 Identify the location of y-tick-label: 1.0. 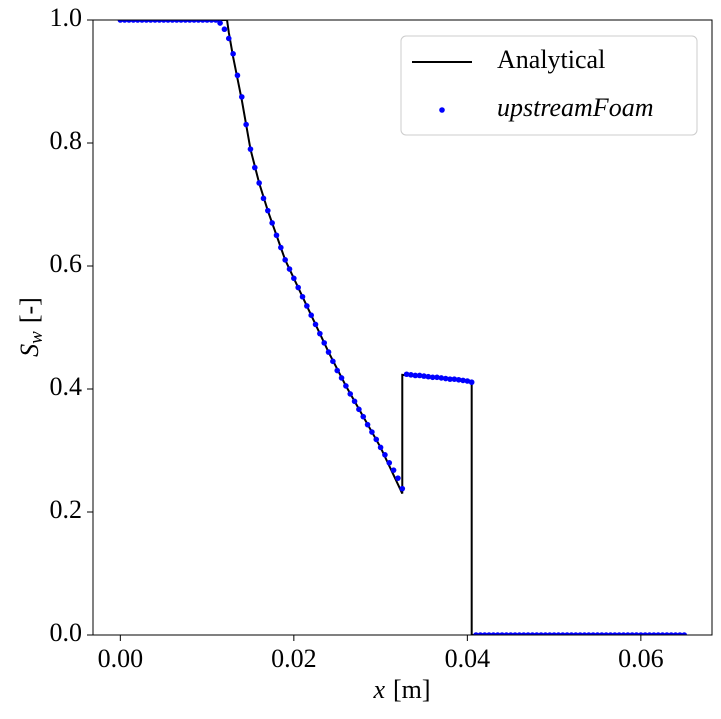
(66, 17).